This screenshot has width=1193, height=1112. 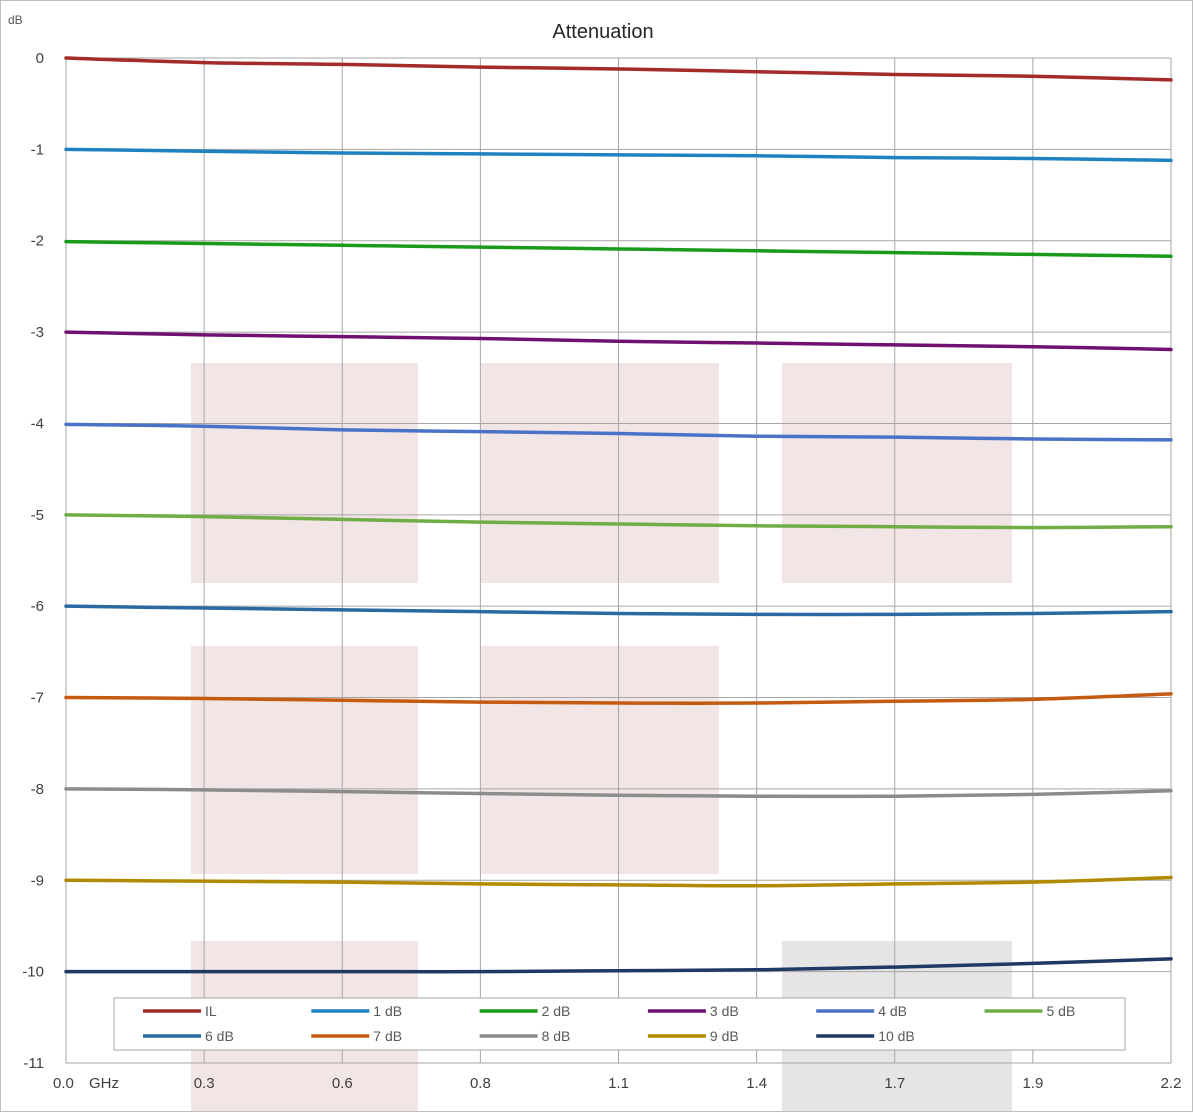 What do you see at coordinates (618, 155) in the screenshot?
I see `series-line-1-db` at bounding box center [618, 155].